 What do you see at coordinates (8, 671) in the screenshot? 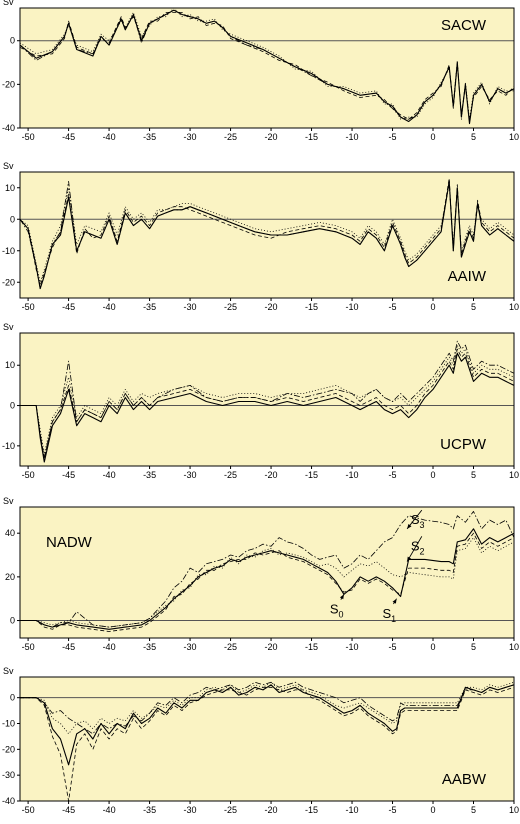
I see `aabw-y-axis-label: Sv` at bounding box center [8, 671].